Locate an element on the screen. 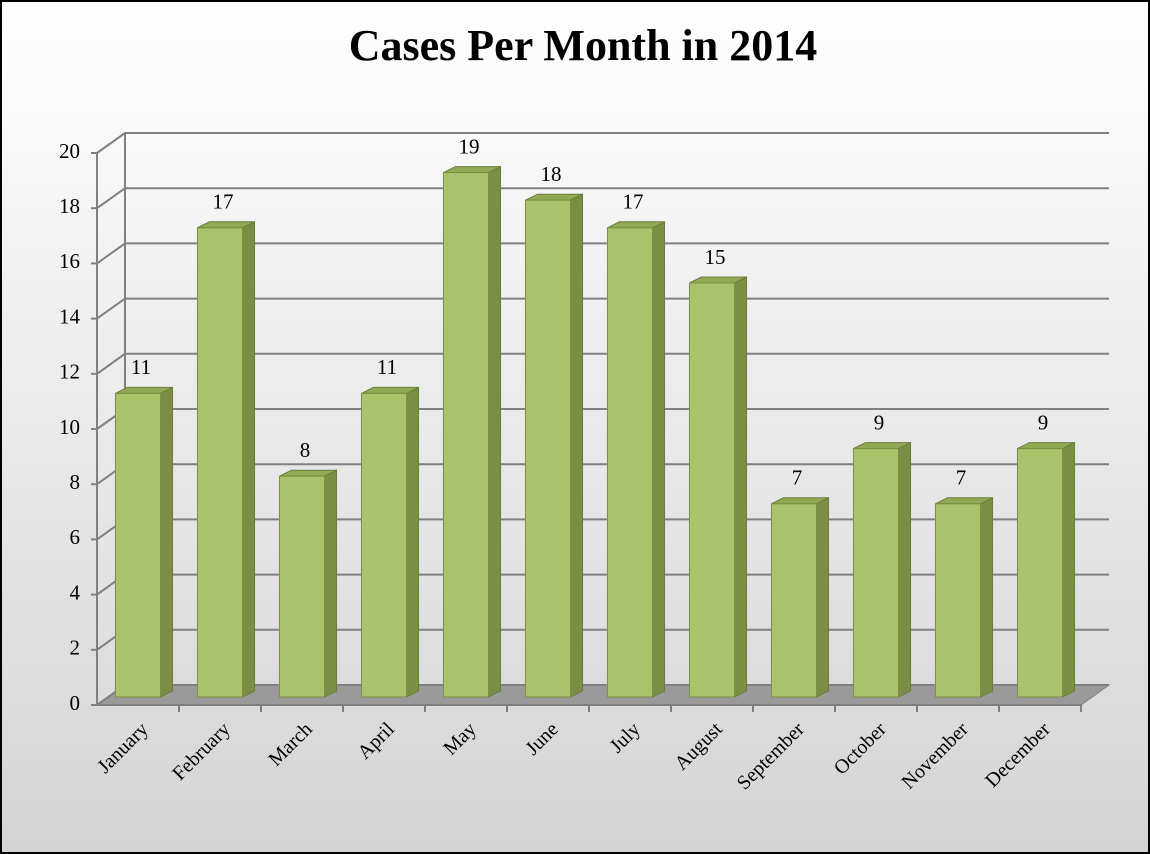 The height and width of the screenshot is (854, 1150). y-tick-label: 20 is located at coordinates (69, 151).